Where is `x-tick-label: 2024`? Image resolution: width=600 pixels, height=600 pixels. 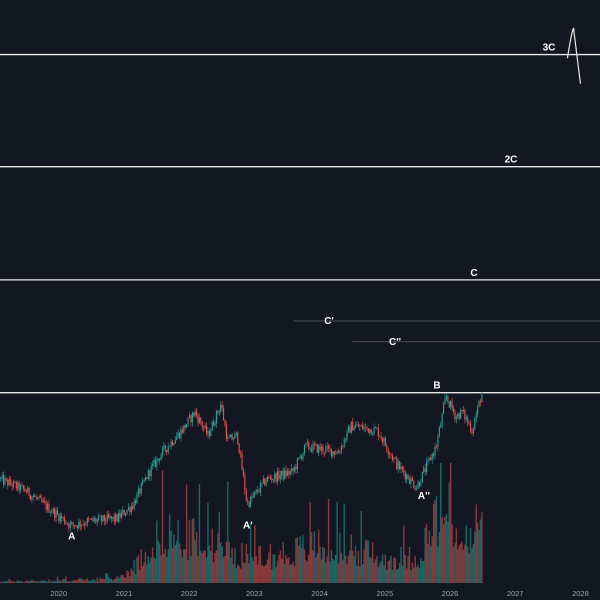
x-tick-label: 2024 is located at coordinates (319, 593).